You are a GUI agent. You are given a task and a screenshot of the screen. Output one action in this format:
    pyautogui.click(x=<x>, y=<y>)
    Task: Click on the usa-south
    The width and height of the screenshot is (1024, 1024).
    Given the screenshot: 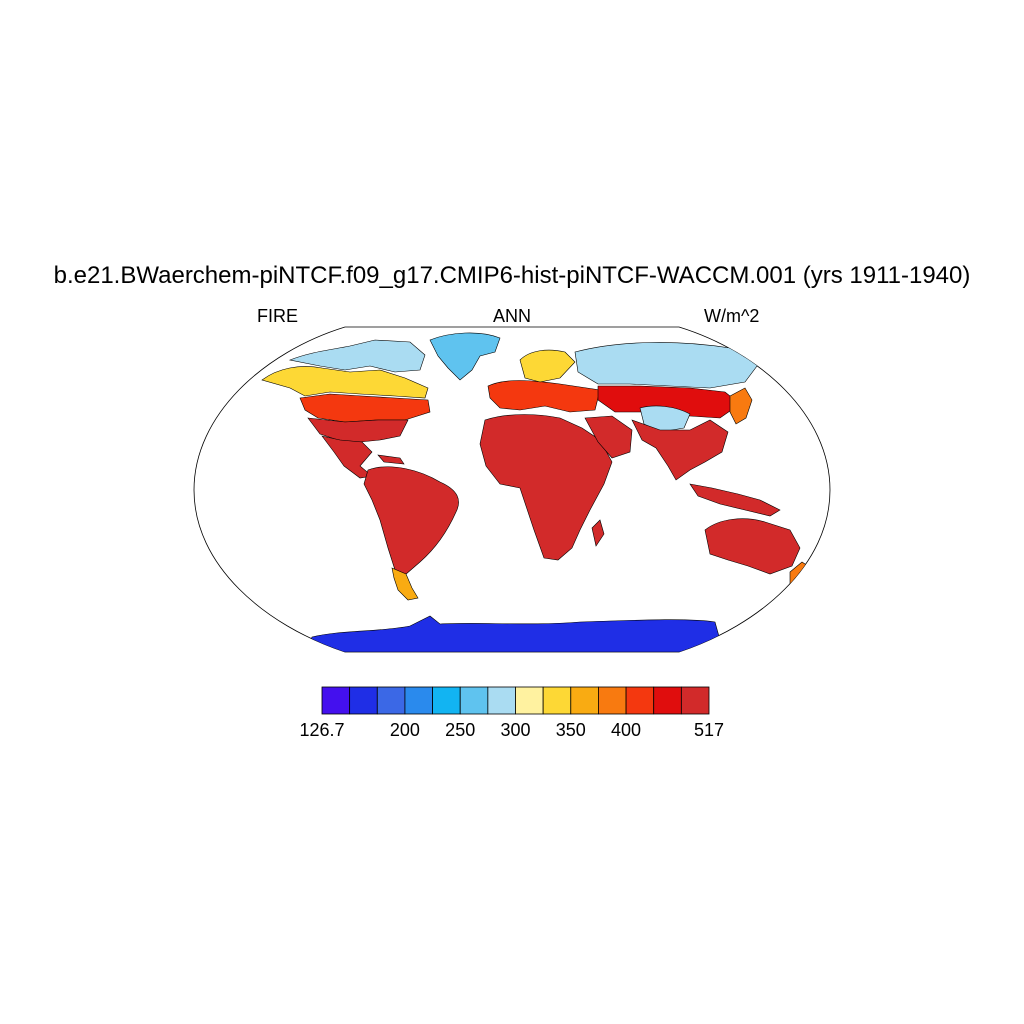 What is the action you would take?
    pyautogui.click(x=358, y=430)
    